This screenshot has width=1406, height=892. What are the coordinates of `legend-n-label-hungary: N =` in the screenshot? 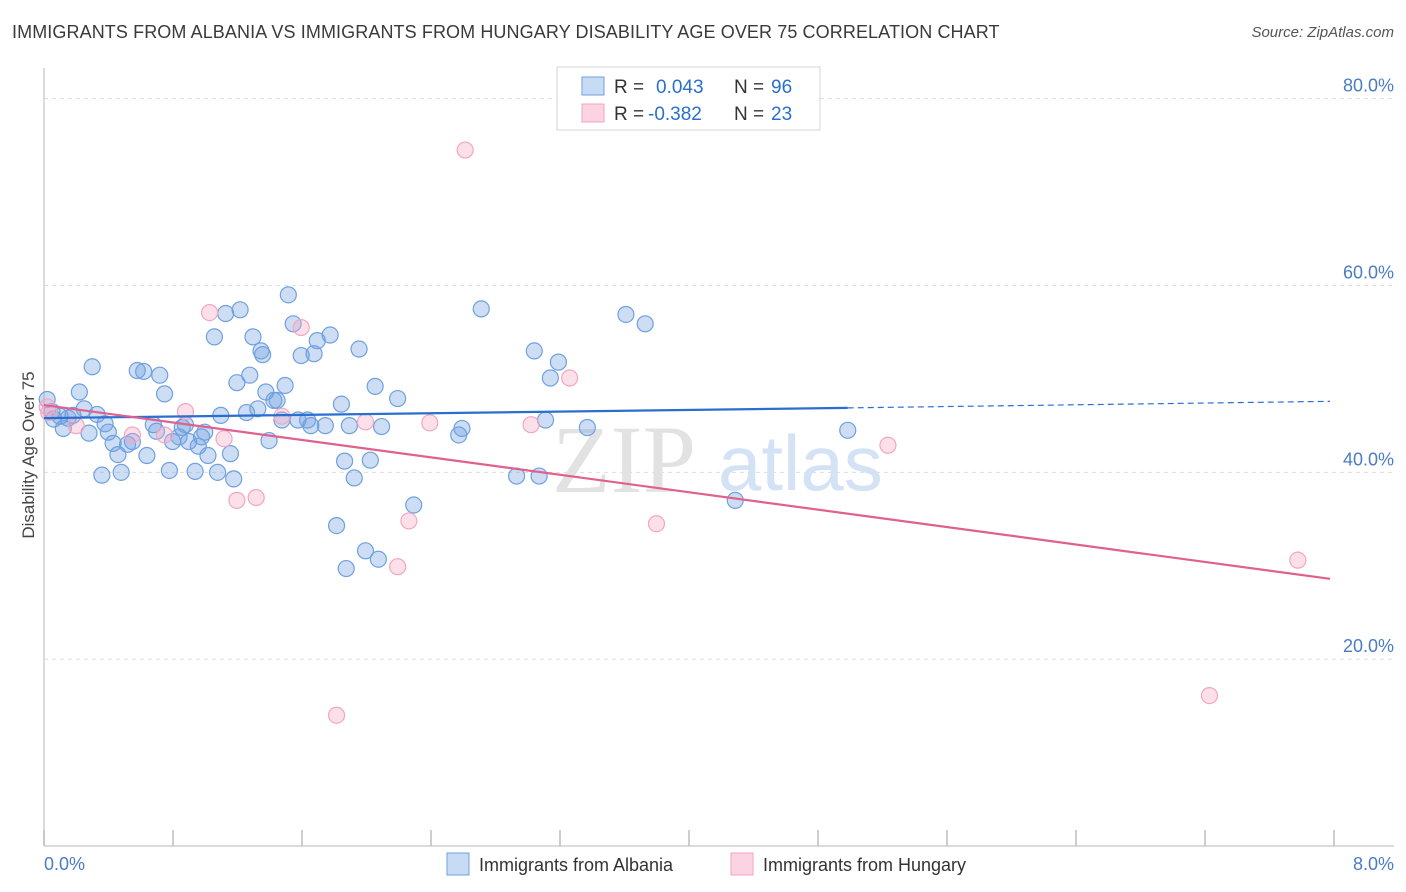 It's located at (749, 114).